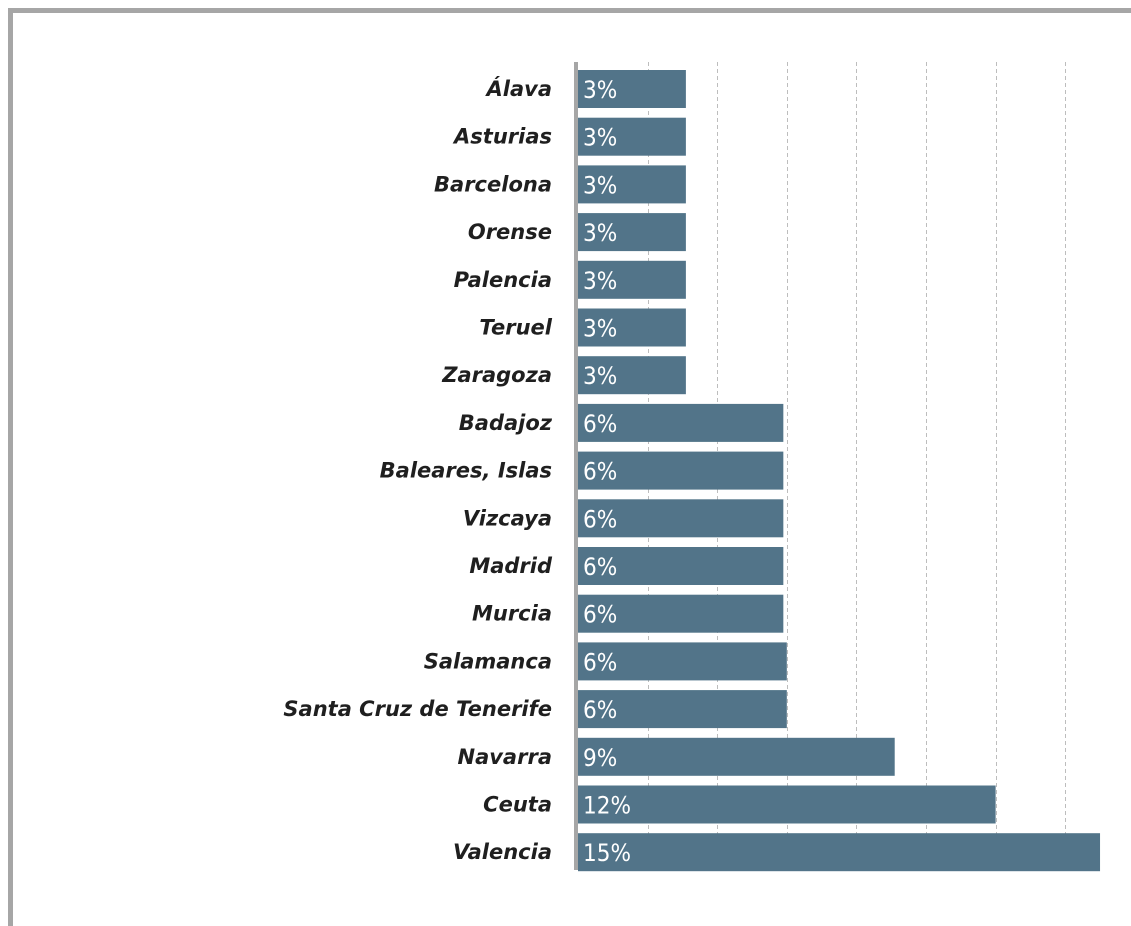 This screenshot has height=926, width=1131. I want to click on category-label: Ceuta, so click(517, 805).